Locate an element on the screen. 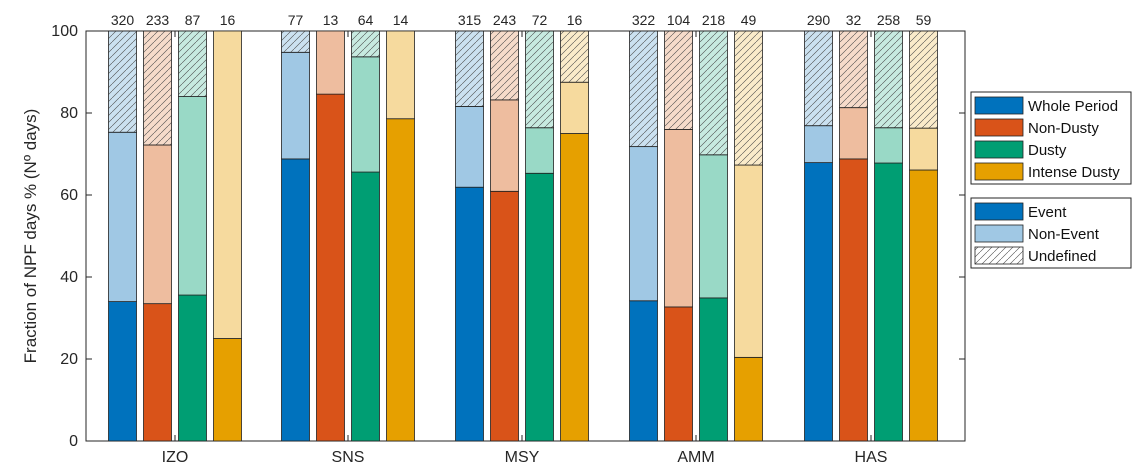  bar-msy-dusty-non-event is located at coordinates (539, 150).